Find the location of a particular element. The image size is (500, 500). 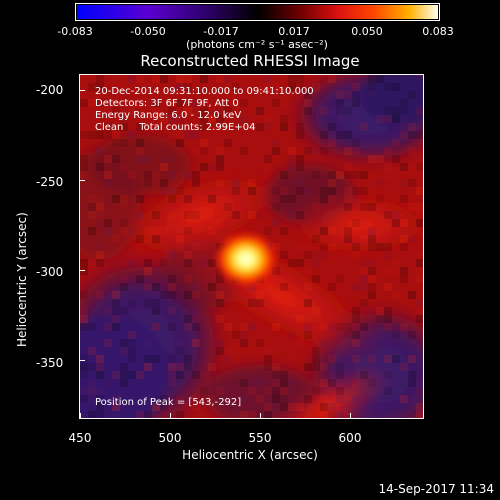

colorbar-gradient is located at coordinates (257, 12).